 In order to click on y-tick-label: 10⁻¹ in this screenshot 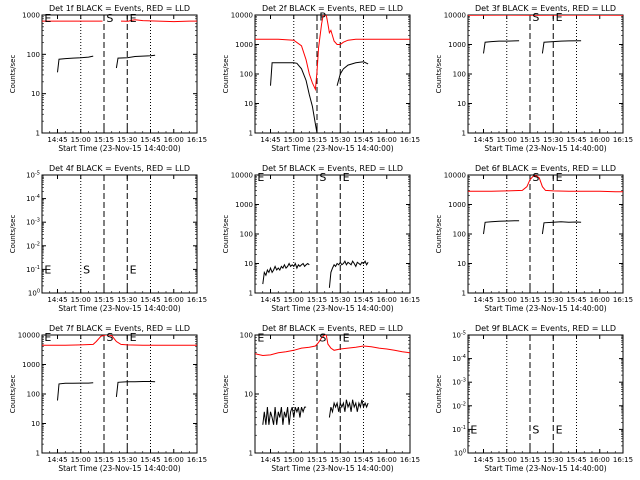, I will do `click(33, 269)`.